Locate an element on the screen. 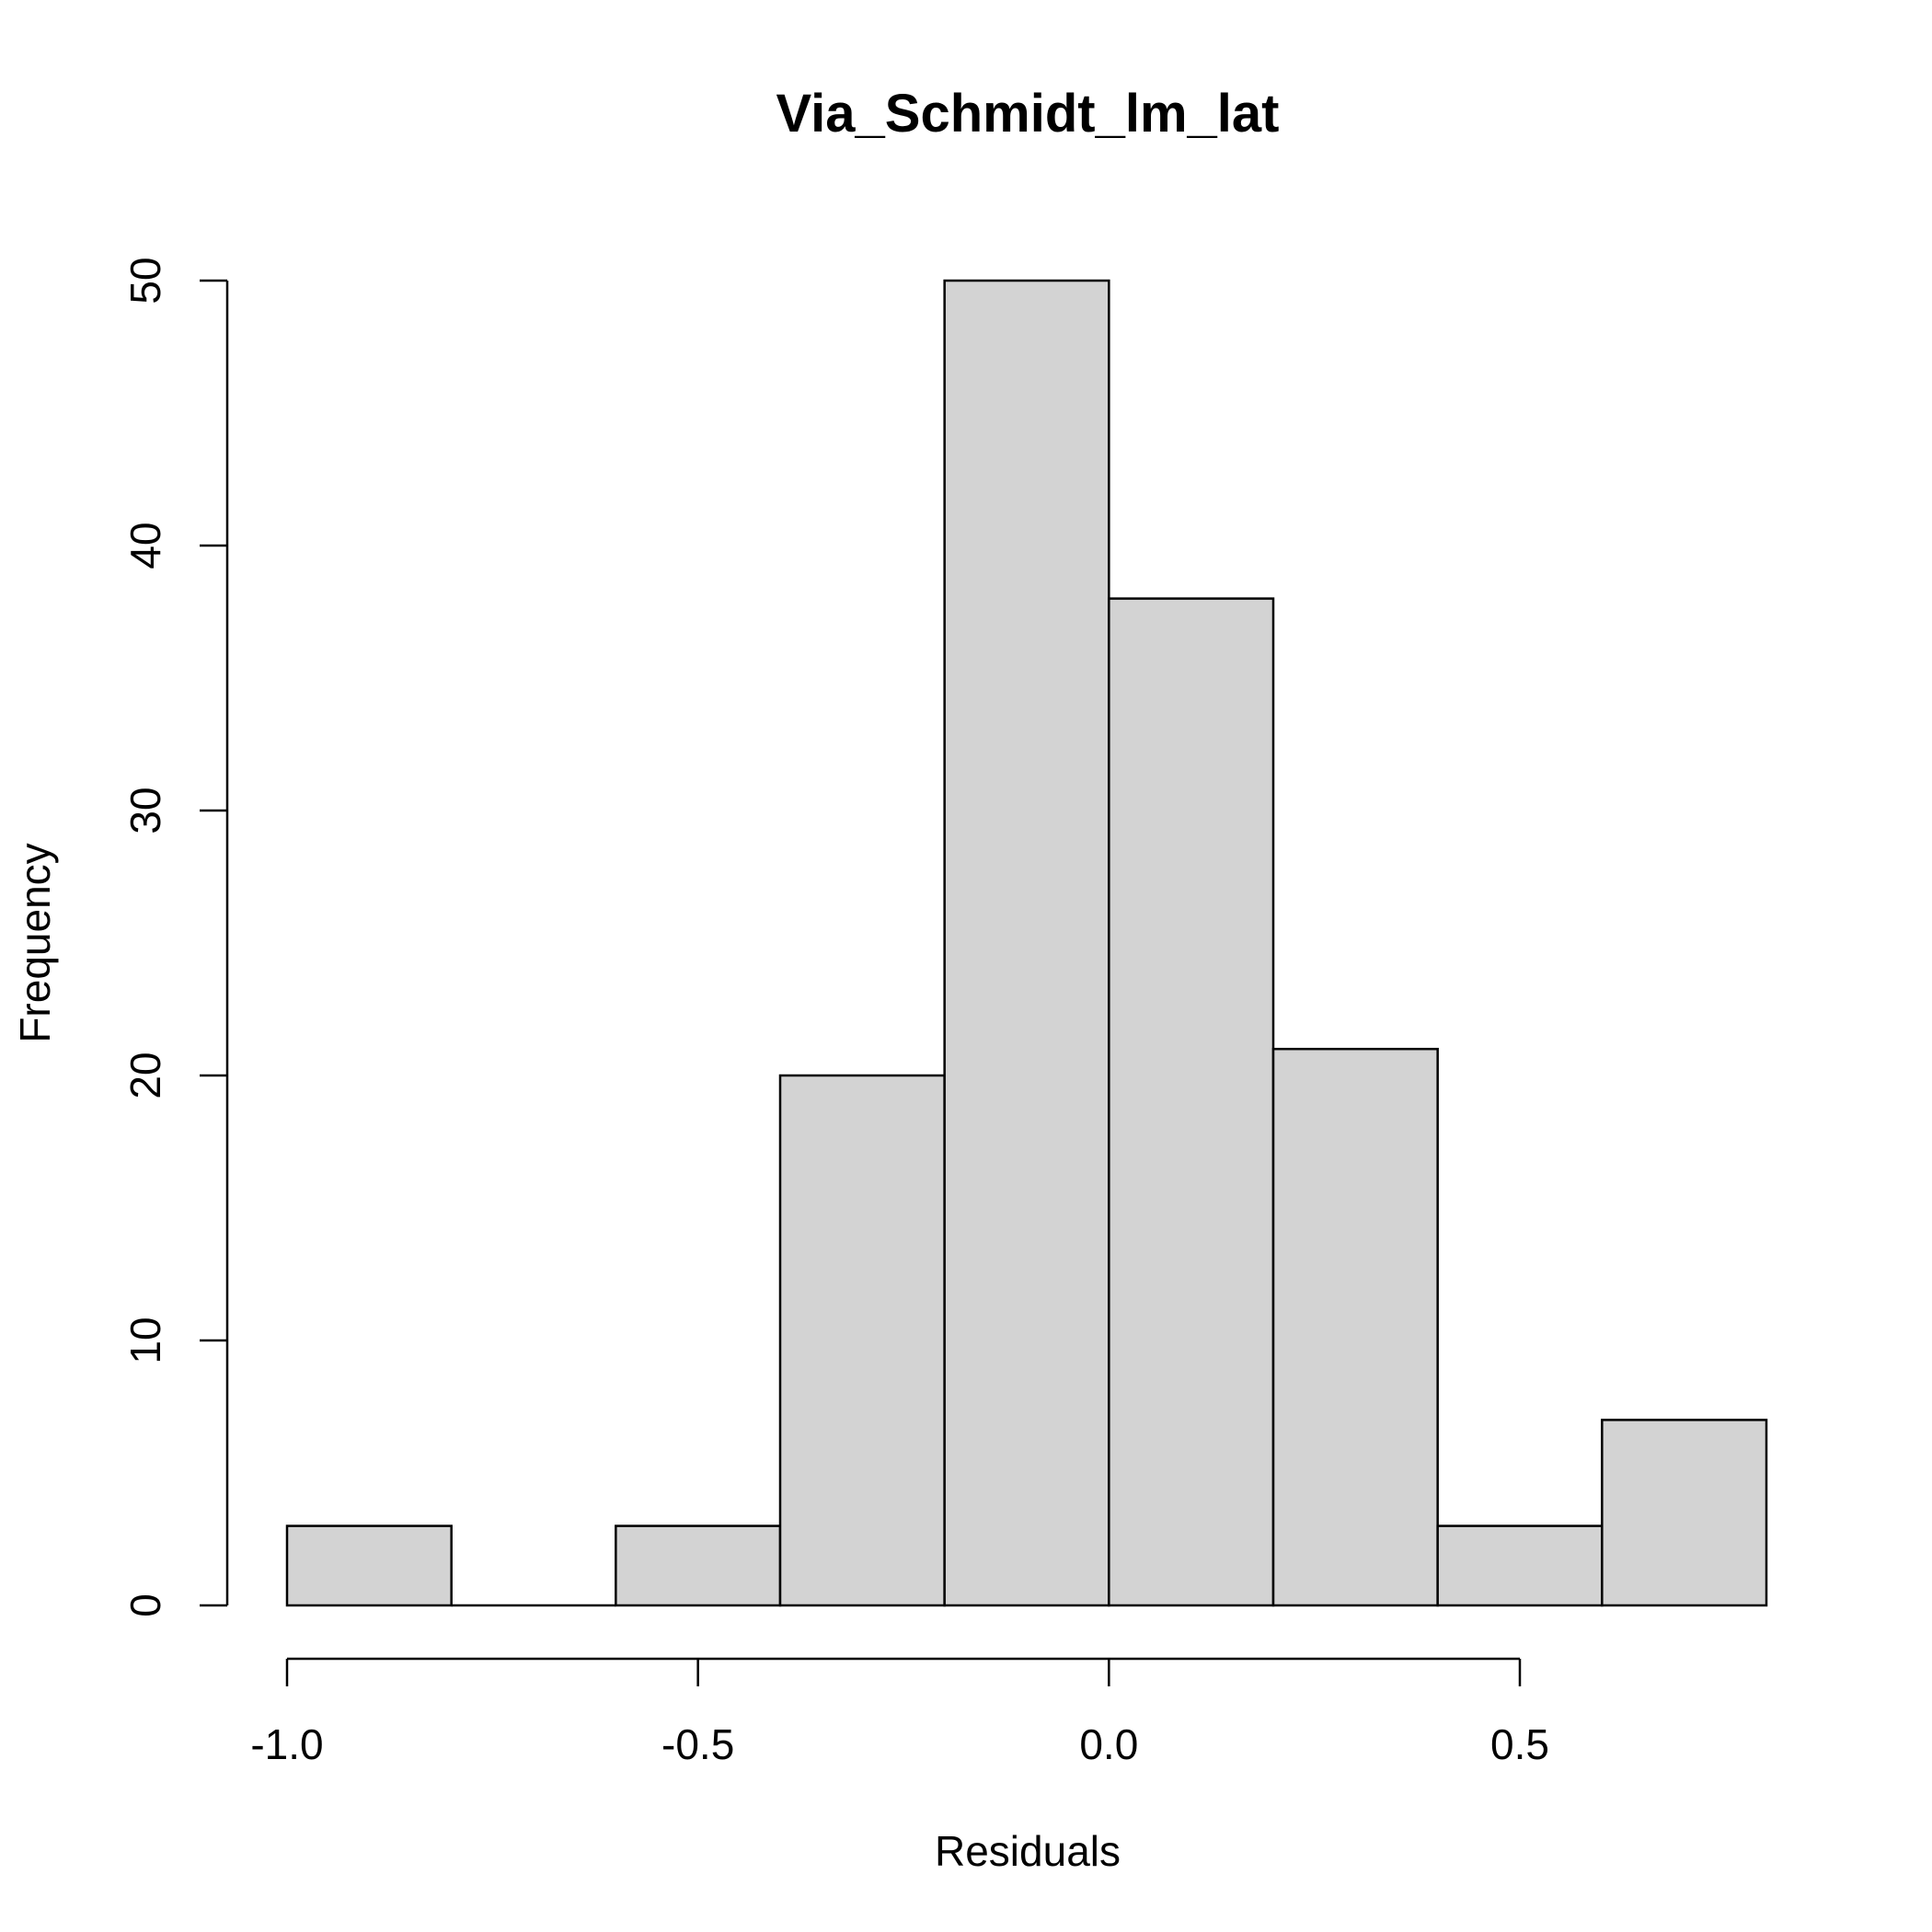 The image size is (1932, 1932). y-tick-label-5: 50 is located at coordinates (145, 280).